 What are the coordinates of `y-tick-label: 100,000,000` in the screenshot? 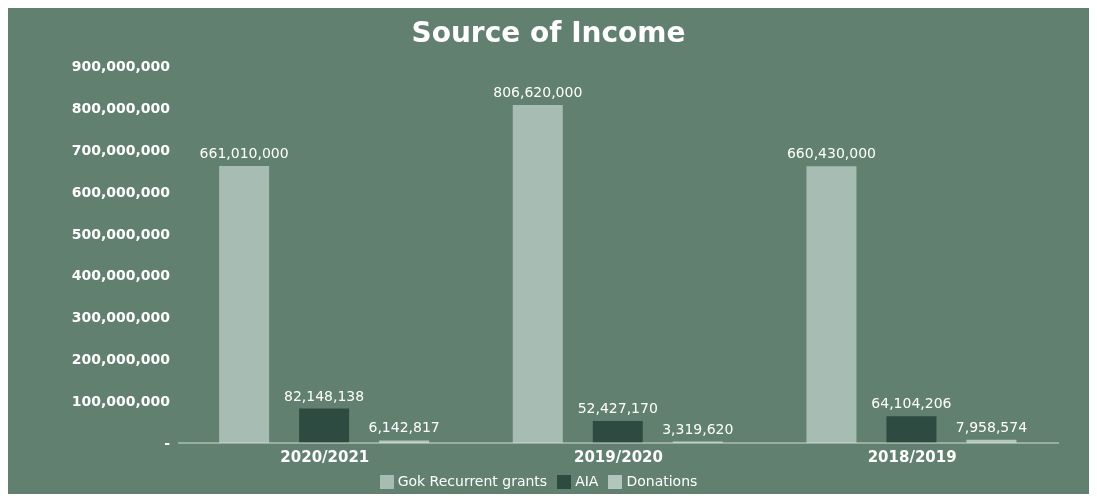 It's located at (121, 401).